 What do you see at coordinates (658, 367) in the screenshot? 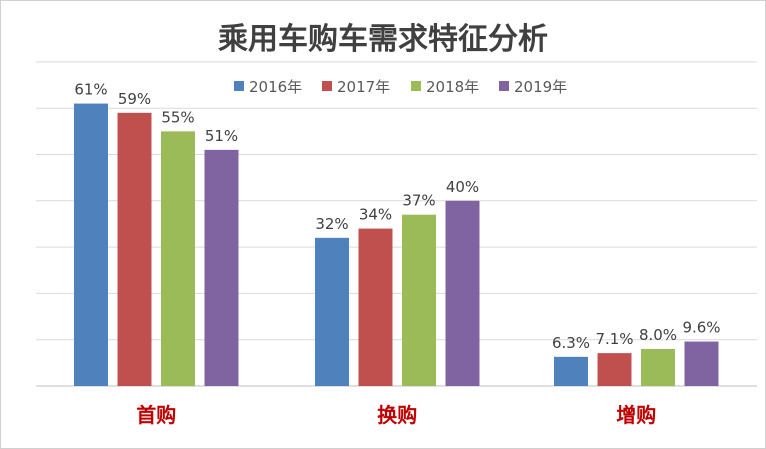
I see `bar-增购-2018年` at bounding box center [658, 367].